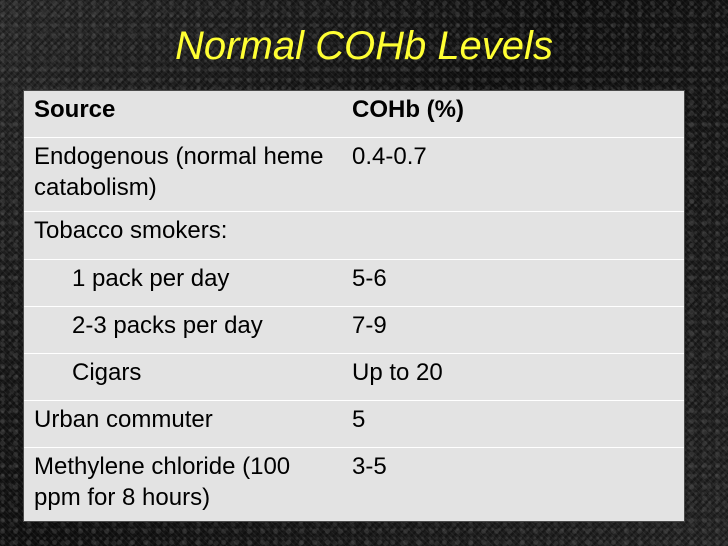 Image resolution: width=728 pixels, height=546 pixels. What do you see at coordinates (183, 174) in the screenshot?
I see `source-cell: Endogenous (normal heme catabolism)` at bounding box center [183, 174].